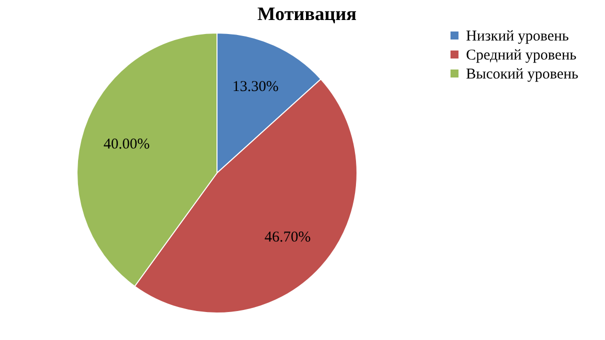 This screenshot has width=605, height=340. Describe the element at coordinates (307, 14) in the screenshot. I see `chart-title: Мотивация` at that location.